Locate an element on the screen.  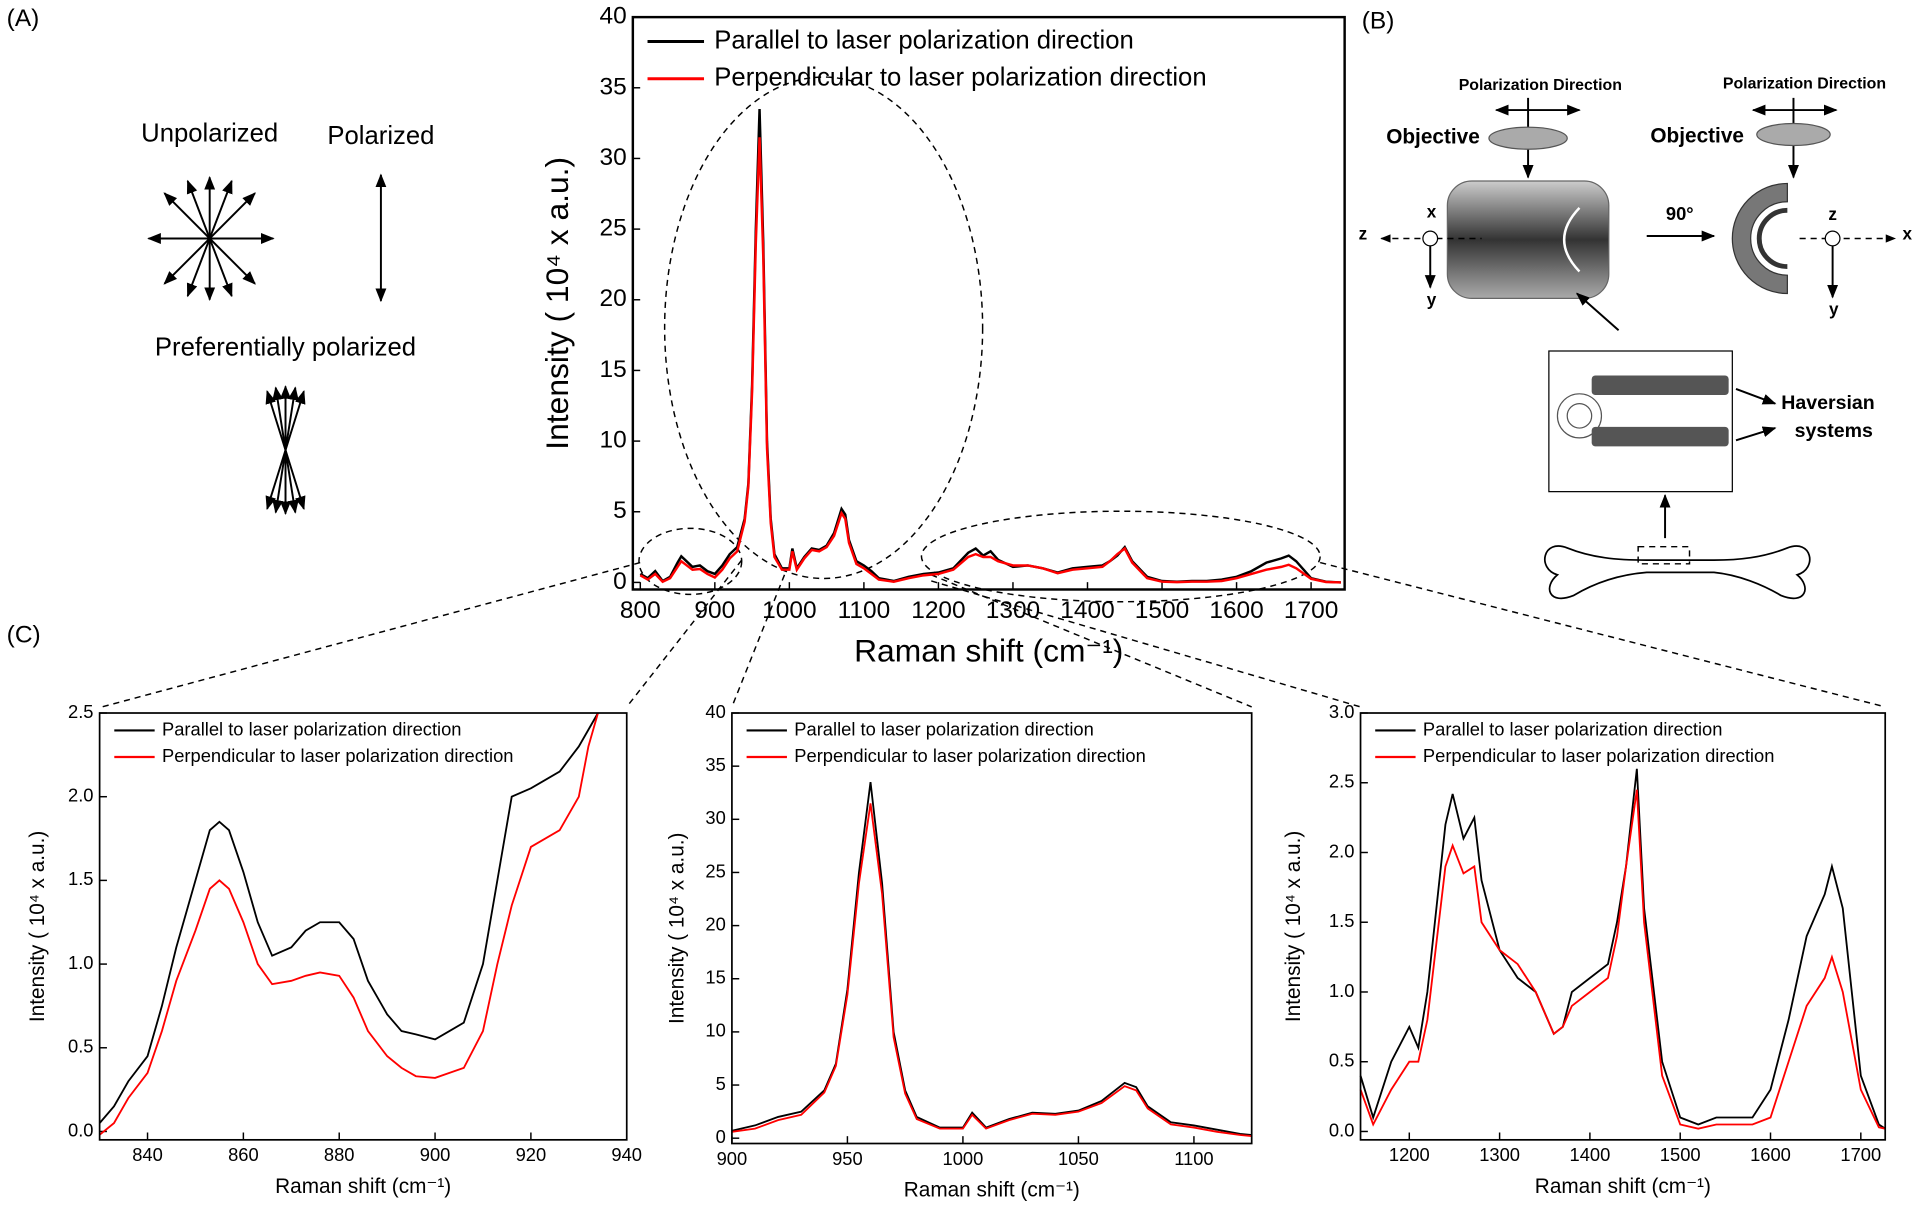
label: Haversian is located at coordinates (1827, 403).